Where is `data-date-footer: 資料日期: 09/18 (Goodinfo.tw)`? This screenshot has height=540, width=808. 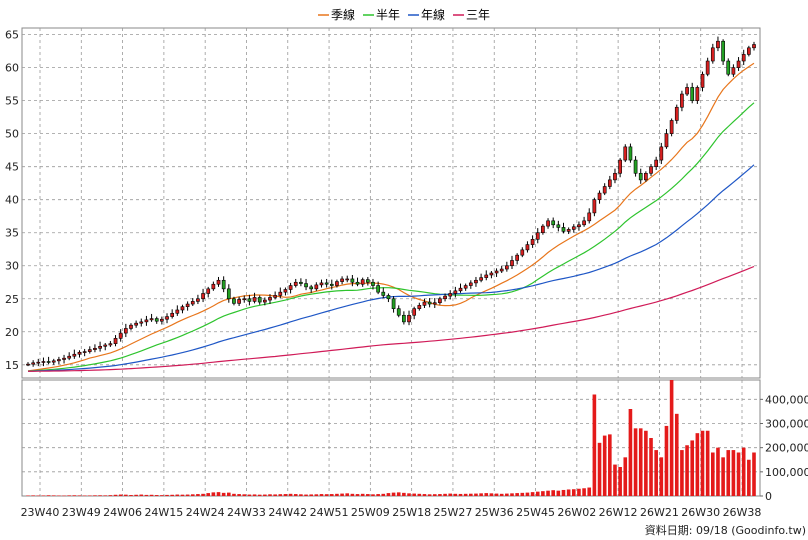 data-date-footer: 資料日期: 09/18 (Goodinfo.tw) is located at coordinates (725, 530).